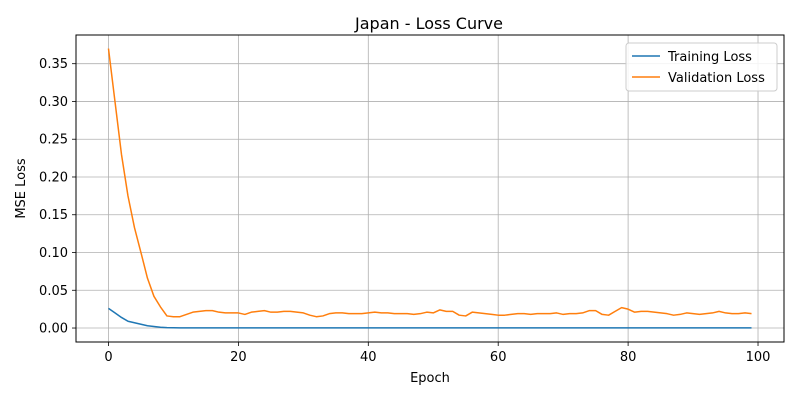 The height and width of the screenshot is (400, 800). Describe the element at coordinates (53, 329) in the screenshot. I see `y-tick-label: 0.00` at that location.